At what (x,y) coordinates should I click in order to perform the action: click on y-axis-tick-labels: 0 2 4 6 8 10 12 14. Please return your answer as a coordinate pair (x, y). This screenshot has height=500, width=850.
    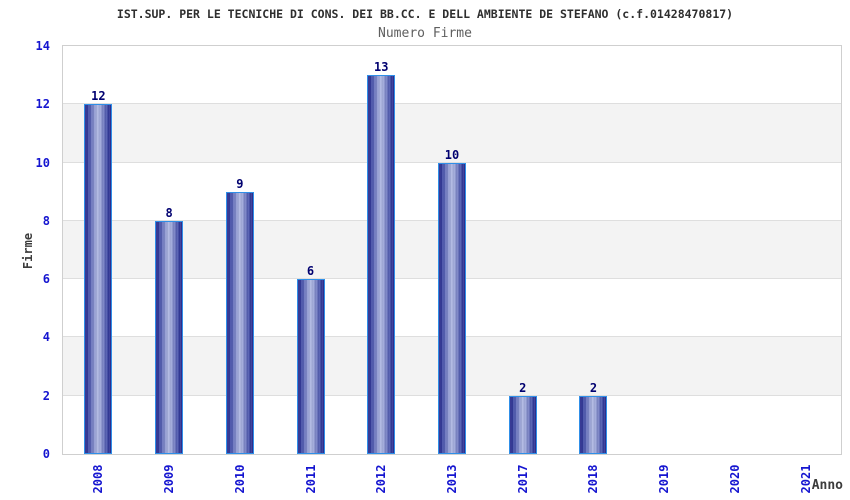
    Looking at the image, I should click on (26, 250).